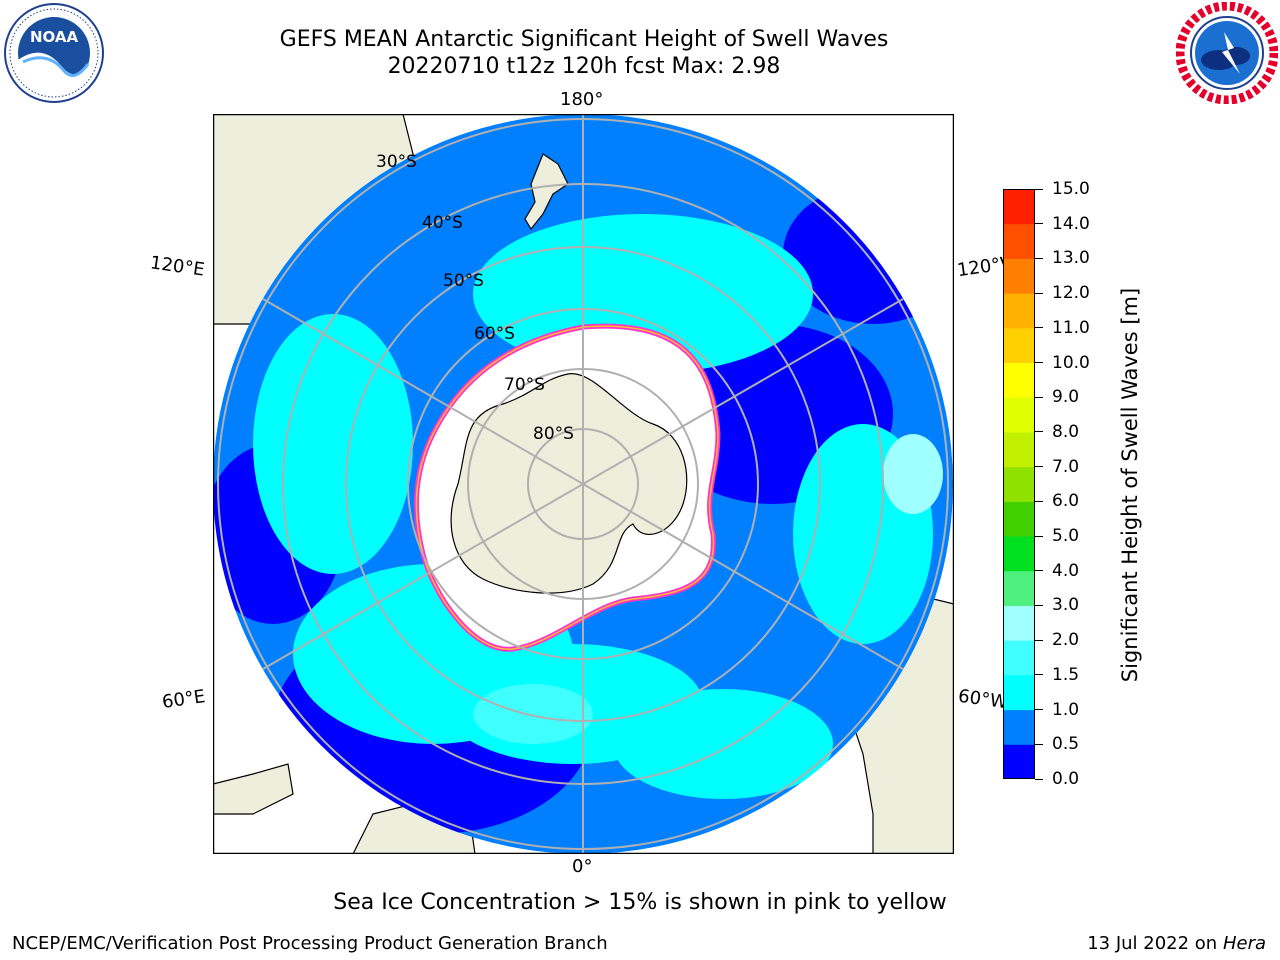  Describe the element at coordinates (1071, 327) in the screenshot. I see `colorbar-tick-label: 11.0` at that location.